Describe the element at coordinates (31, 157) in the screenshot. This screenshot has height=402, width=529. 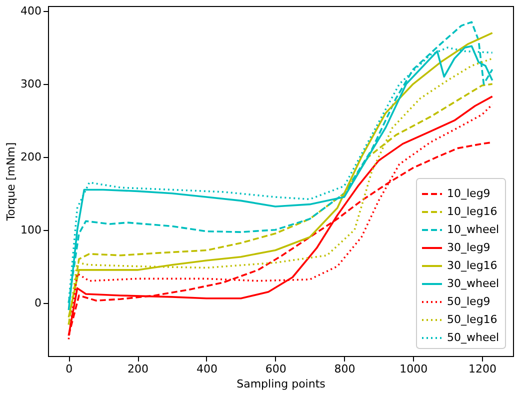
I see `y-tick-label: 200` at that location.